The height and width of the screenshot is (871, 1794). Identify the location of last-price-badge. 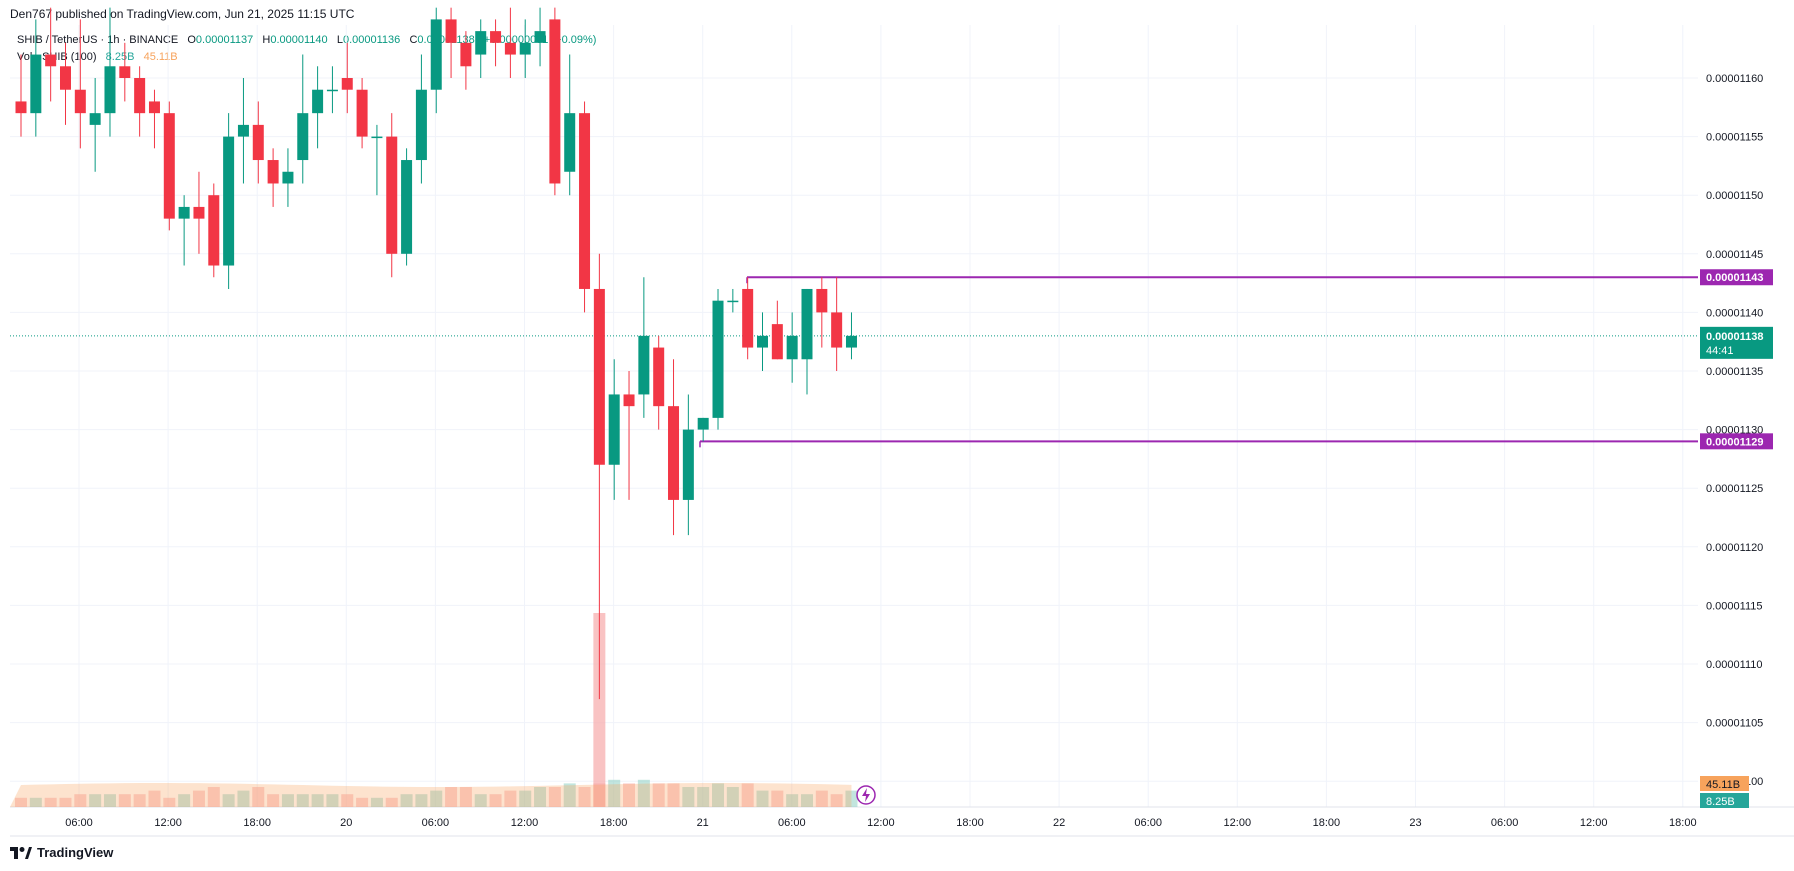
(1736, 342).